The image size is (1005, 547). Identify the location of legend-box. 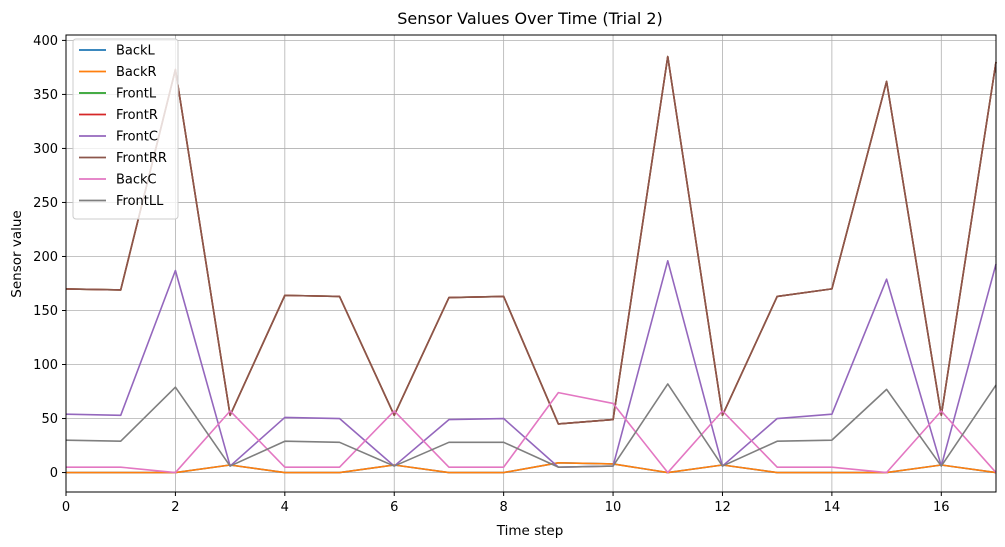
(125, 129).